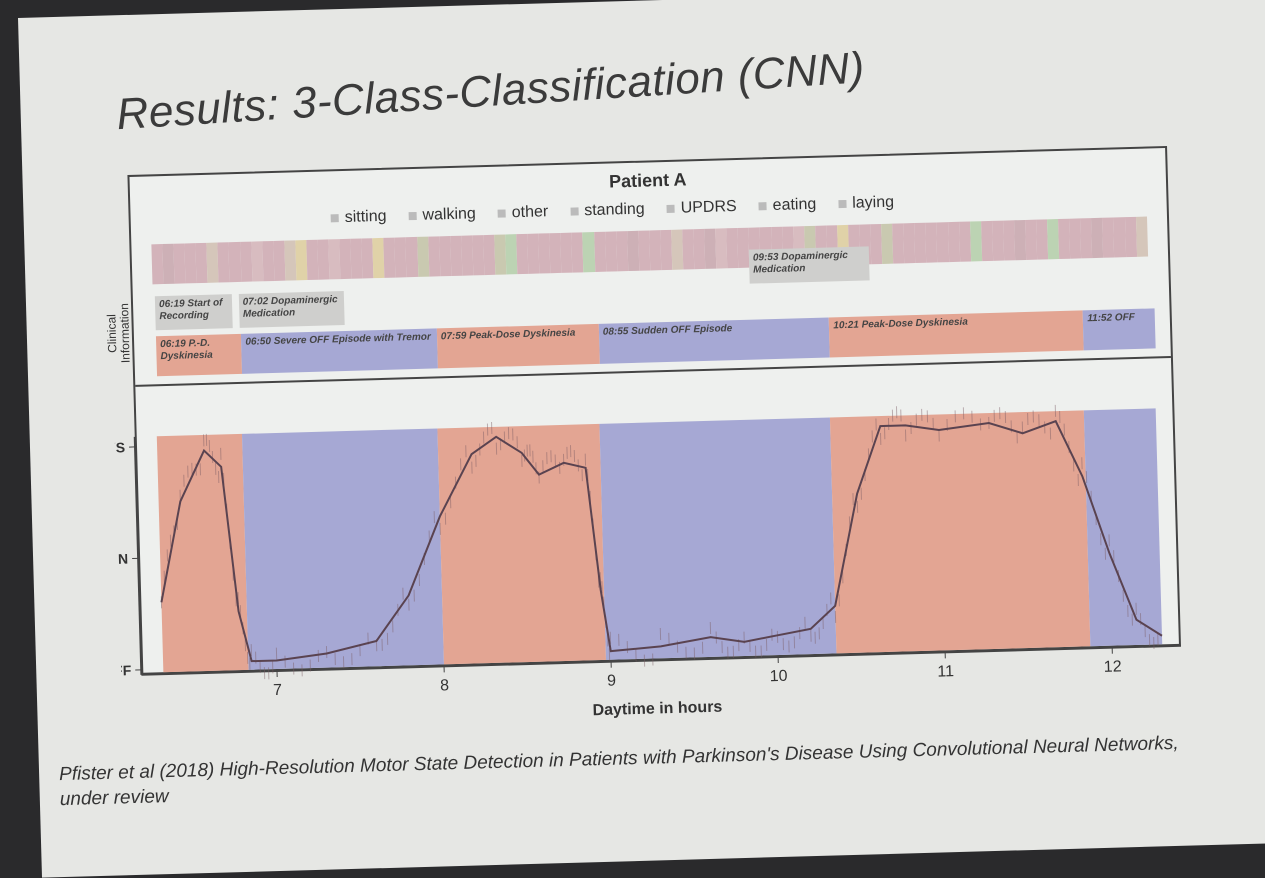  I want to click on x-tick-label: 12, so click(1113, 666).